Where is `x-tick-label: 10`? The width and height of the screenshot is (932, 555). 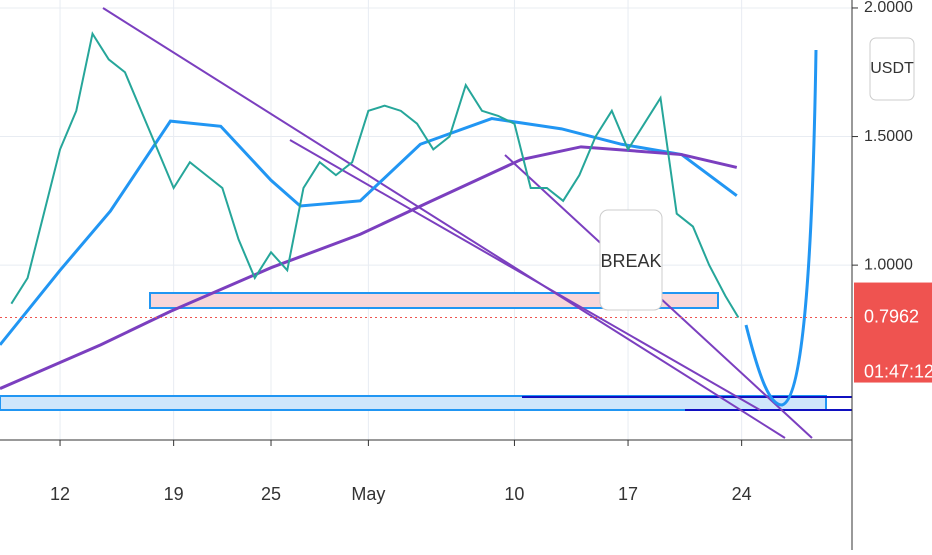 x-tick-label: 10 is located at coordinates (514, 494).